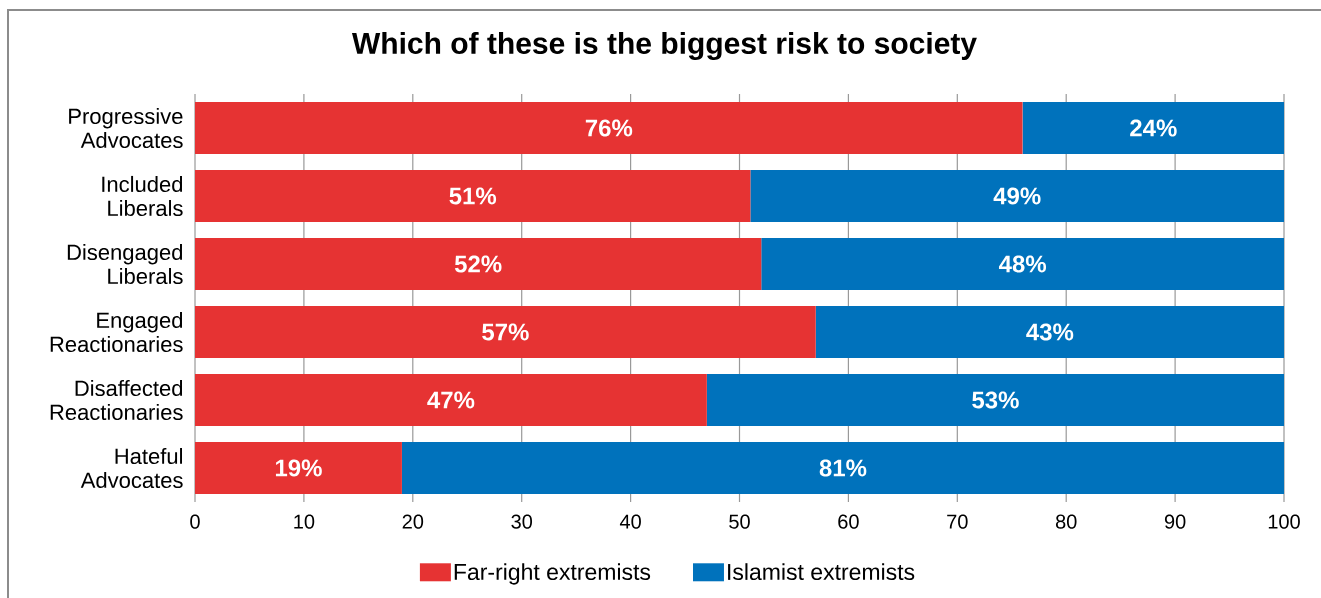 The image size is (1321, 598). What do you see at coordinates (142, 196) in the screenshot?
I see `y-tick-label: Included Liberals` at bounding box center [142, 196].